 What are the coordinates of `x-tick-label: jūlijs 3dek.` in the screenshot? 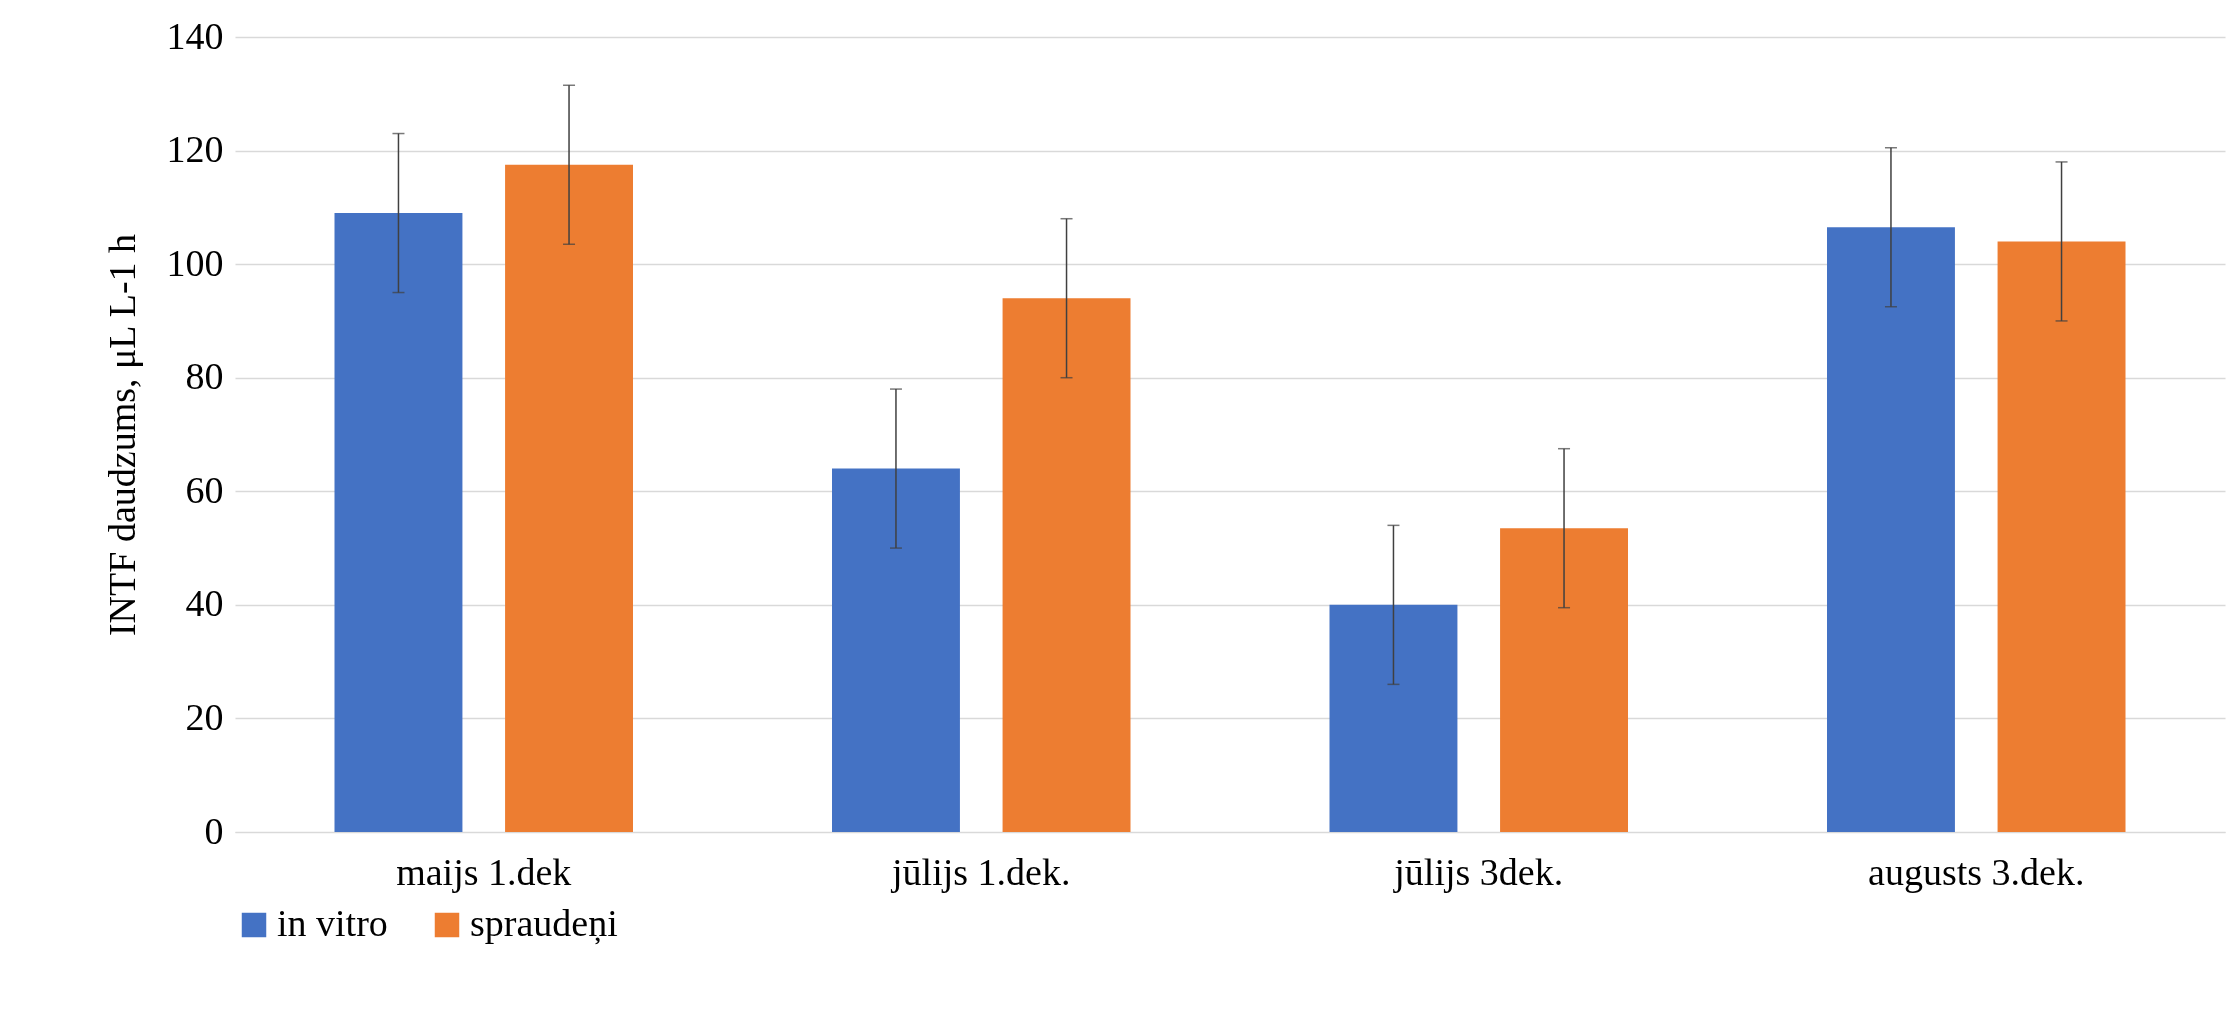 It's located at (1478, 871).